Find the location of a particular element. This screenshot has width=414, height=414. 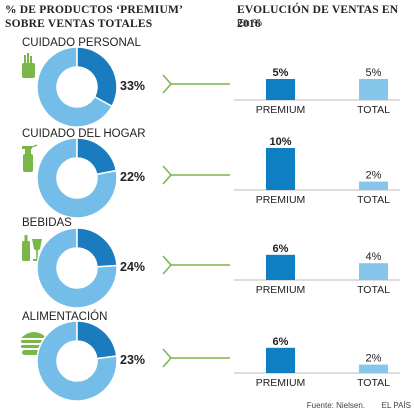

spray-bottle-icon is located at coordinates (30, 158).